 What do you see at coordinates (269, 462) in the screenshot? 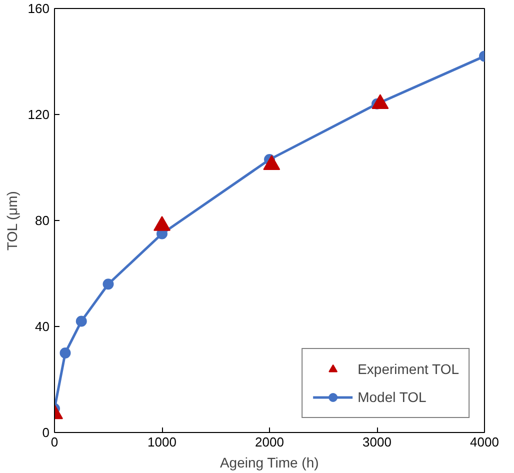
I see `x-axis-title: Ageing Time (h)` at bounding box center [269, 462].